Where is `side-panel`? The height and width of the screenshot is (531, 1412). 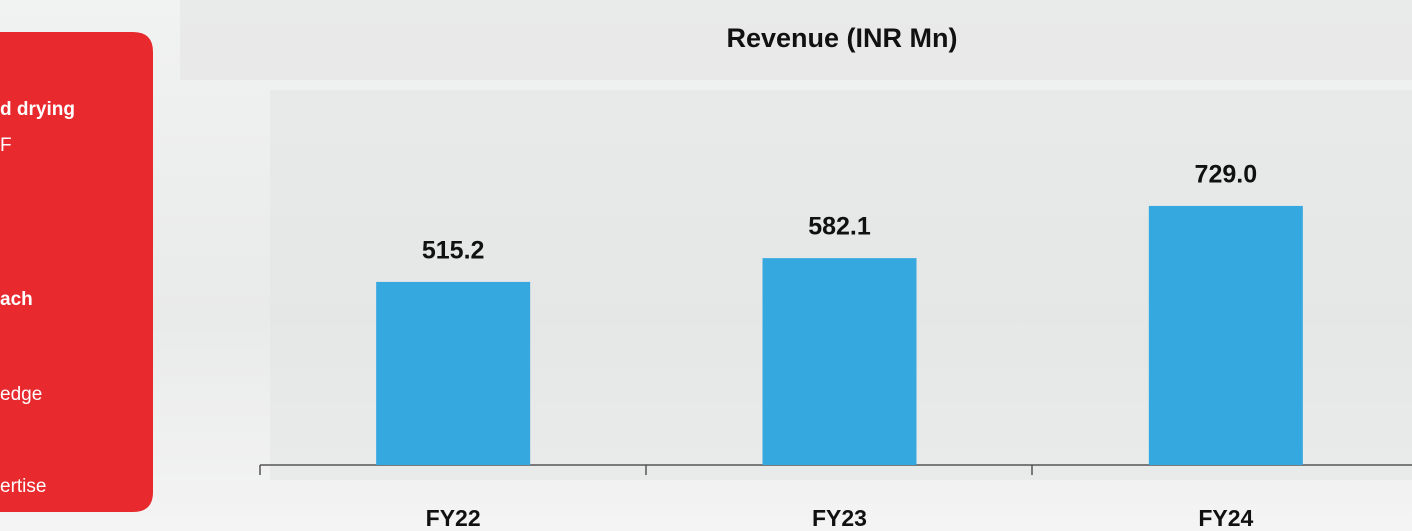
side-panel is located at coordinates (76, 272).